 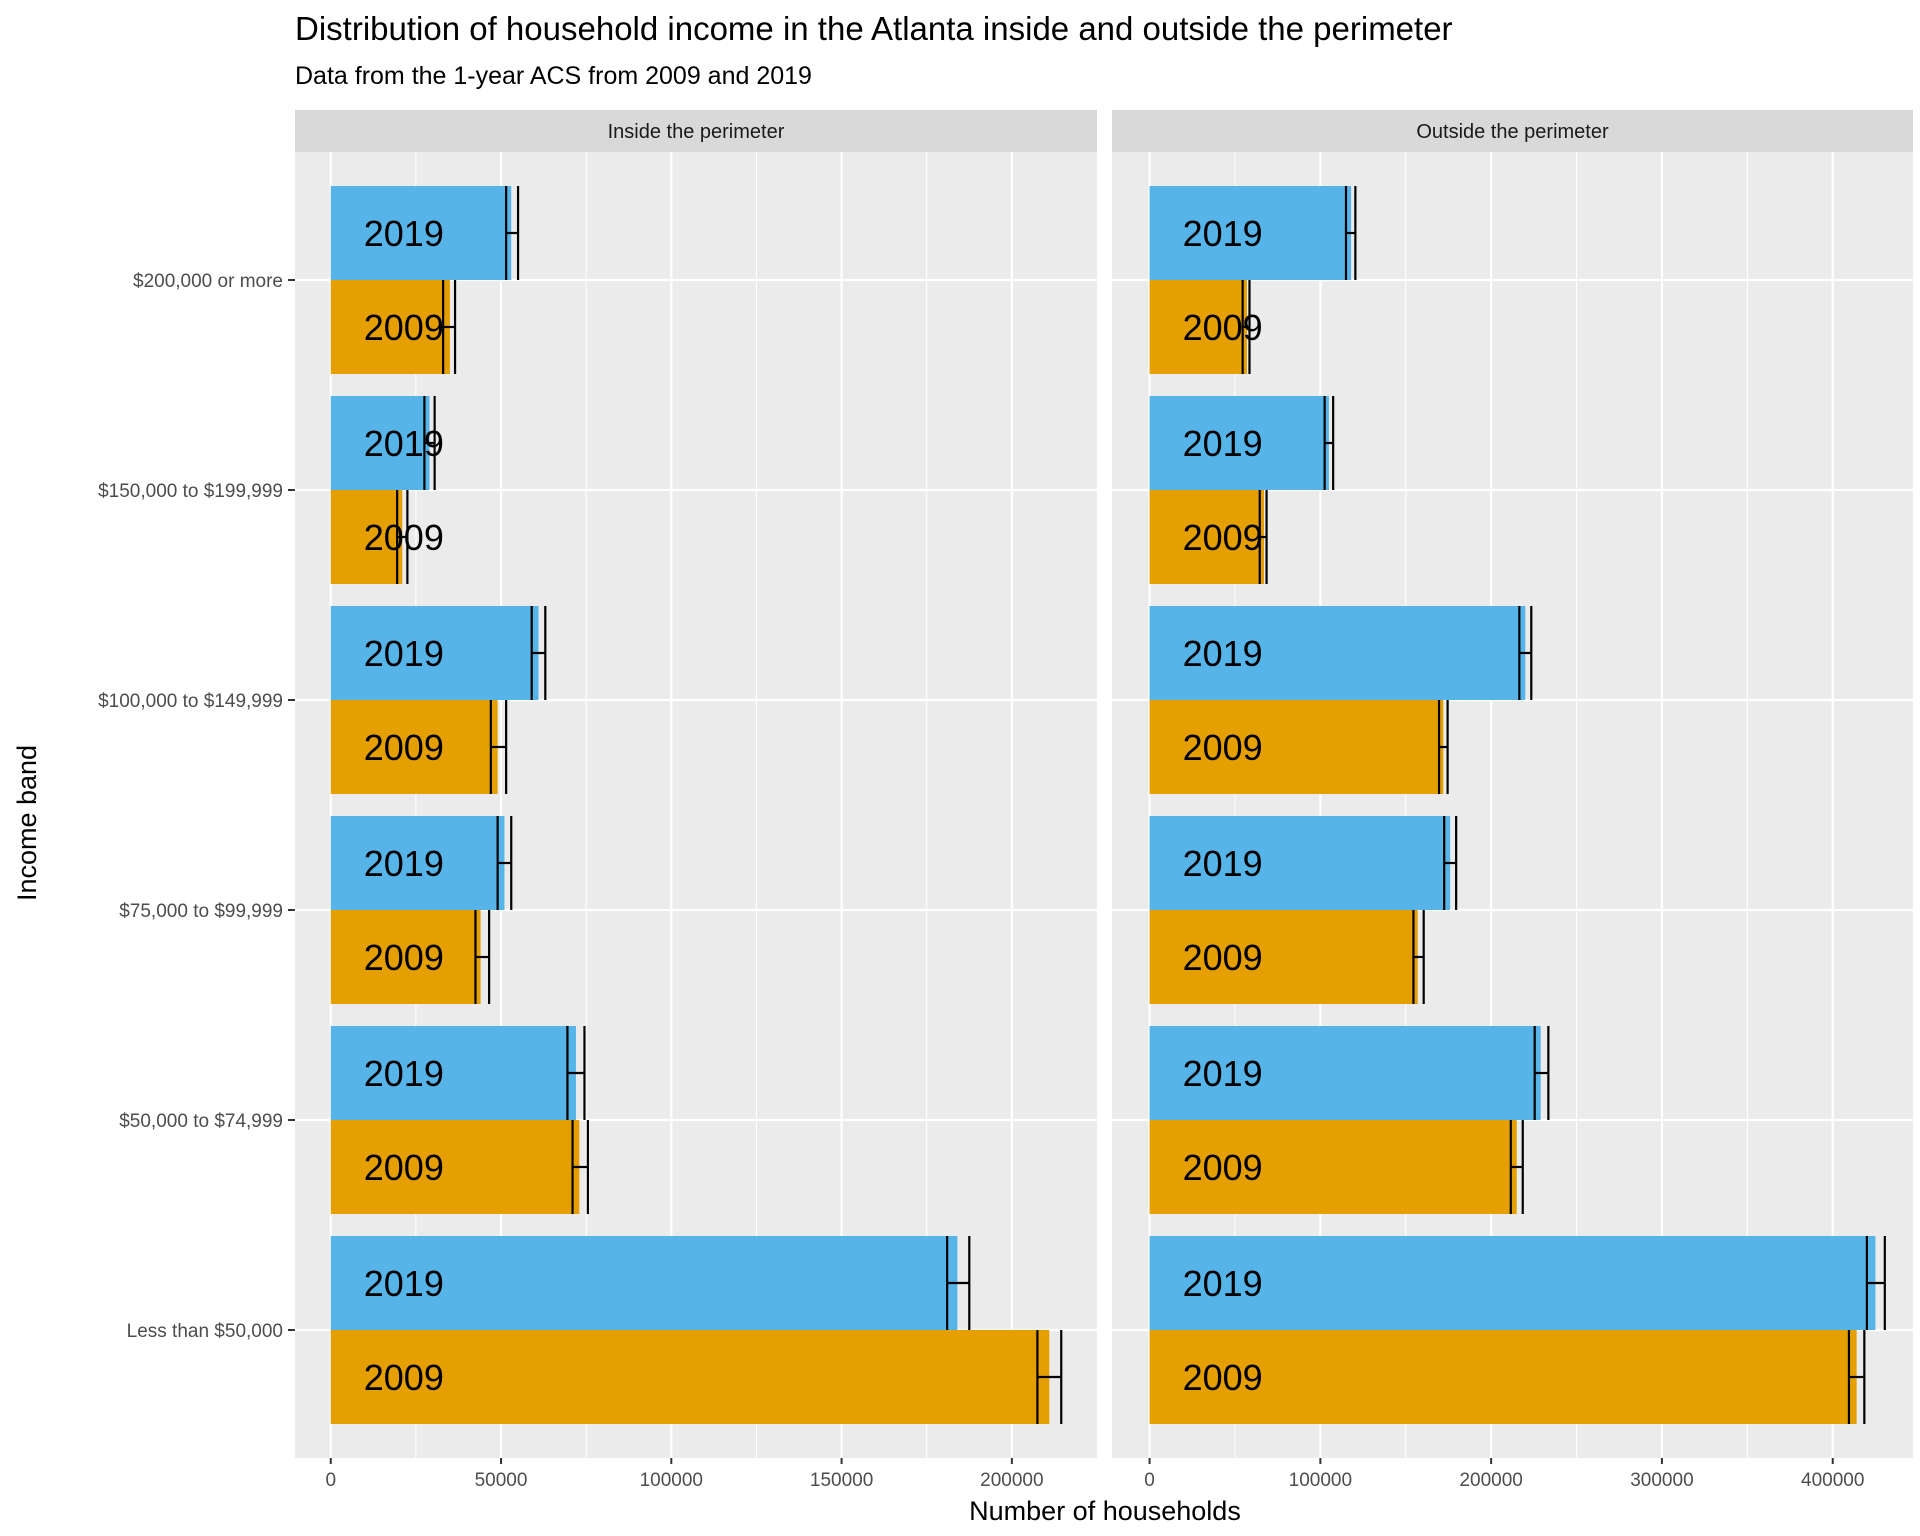 What do you see at coordinates (190, 491) in the screenshot?
I see `y-tick-label: $150,000 to $199,999` at bounding box center [190, 491].